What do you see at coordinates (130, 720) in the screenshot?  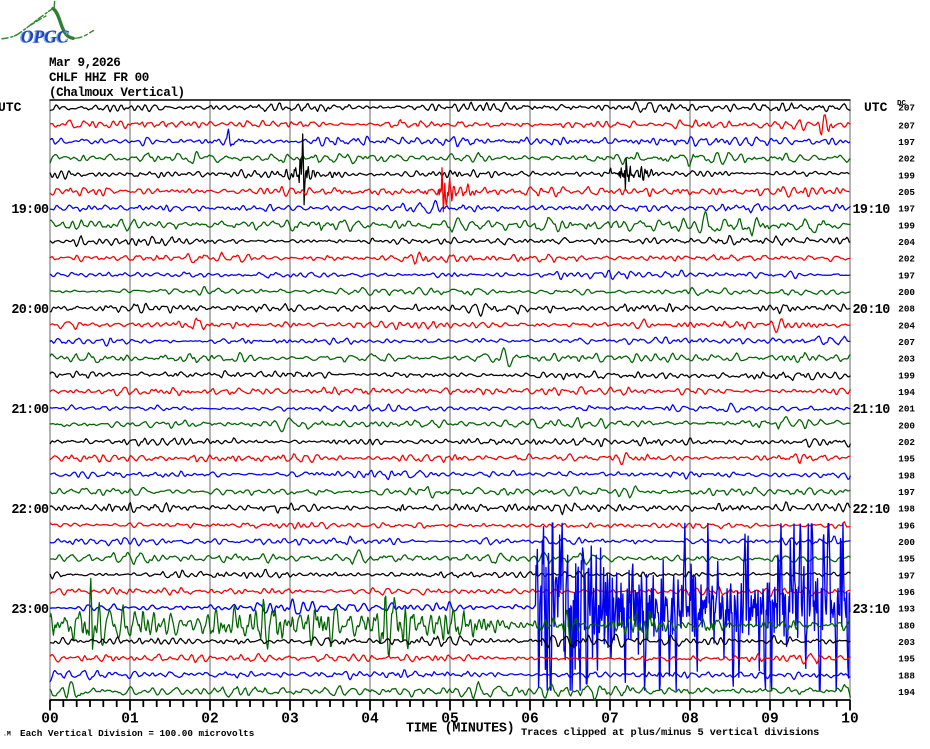 I see `svg-text: 01` at bounding box center [130, 720].